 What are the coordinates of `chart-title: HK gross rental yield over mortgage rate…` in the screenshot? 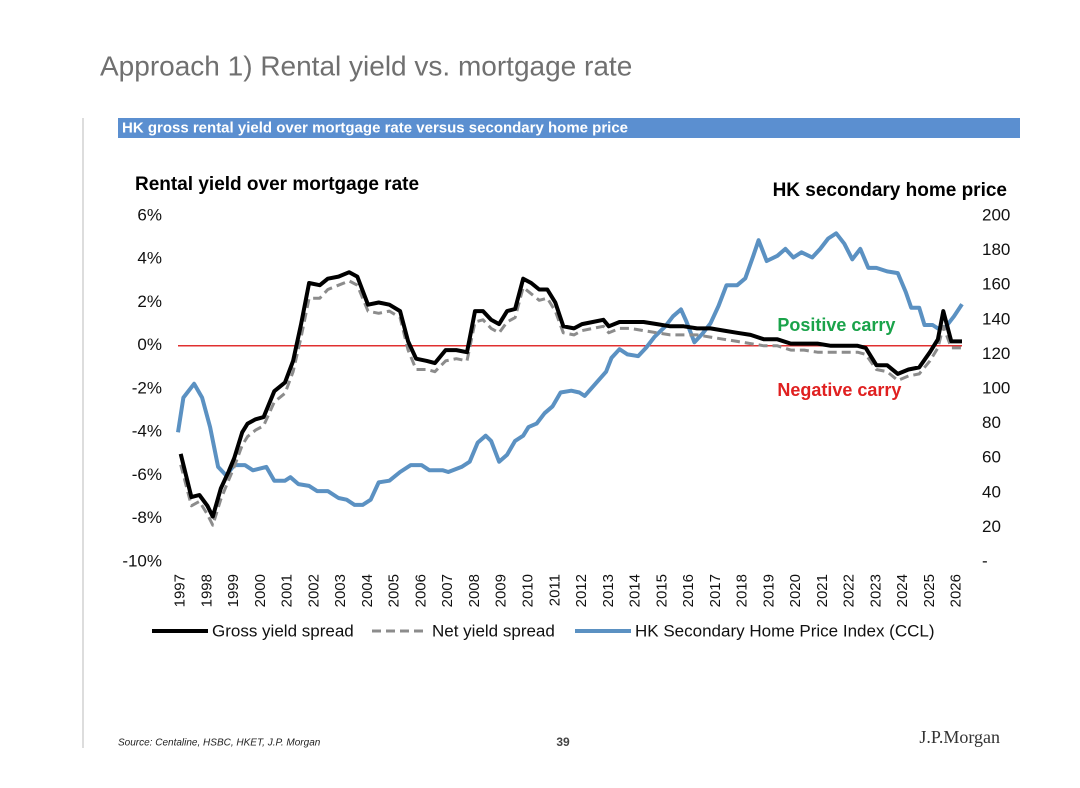 It's located at (375, 127).